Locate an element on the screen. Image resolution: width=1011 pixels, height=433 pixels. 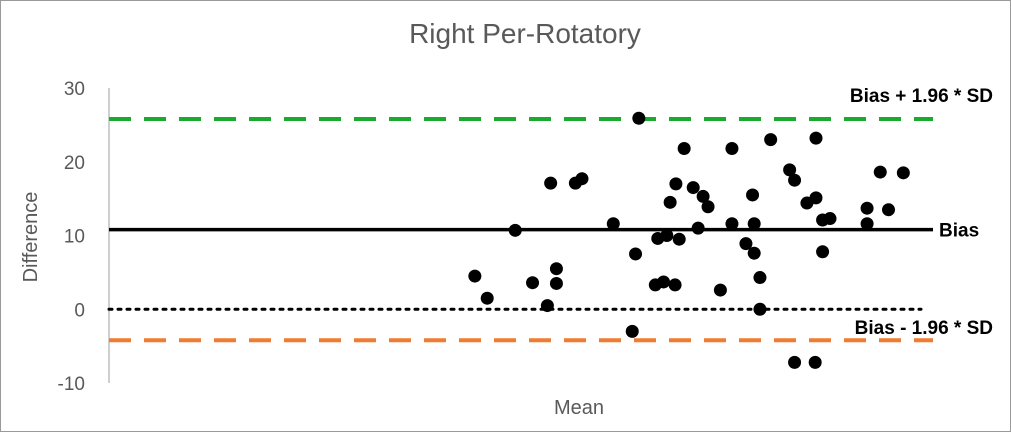
y-tick-label: 30 is located at coordinates (74, 89).